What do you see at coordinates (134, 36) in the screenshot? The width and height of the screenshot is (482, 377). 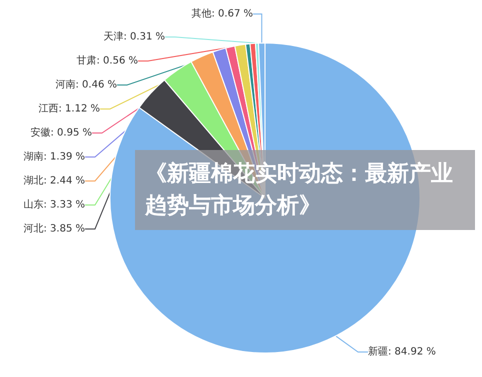 I see `slice-label: 天津: 0.31 %` at bounding box center [134, 36].